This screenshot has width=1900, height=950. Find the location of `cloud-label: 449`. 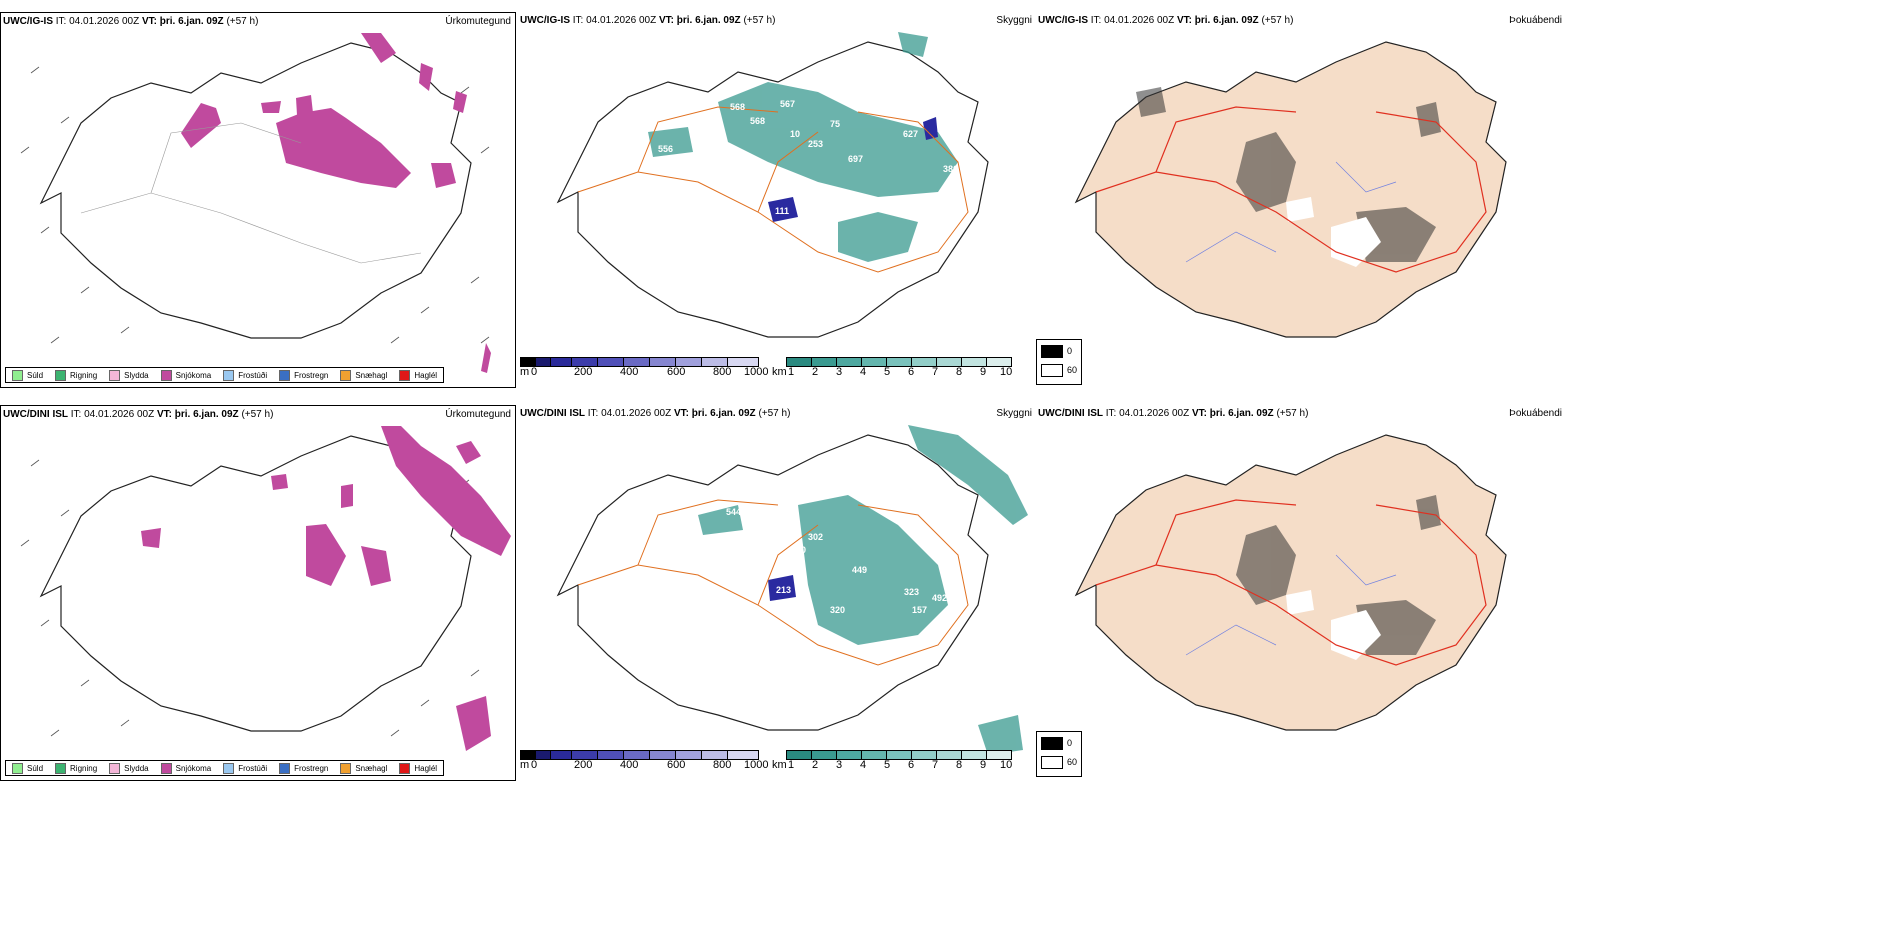

cloud-label: 449 is located at coordinates (859, 570).